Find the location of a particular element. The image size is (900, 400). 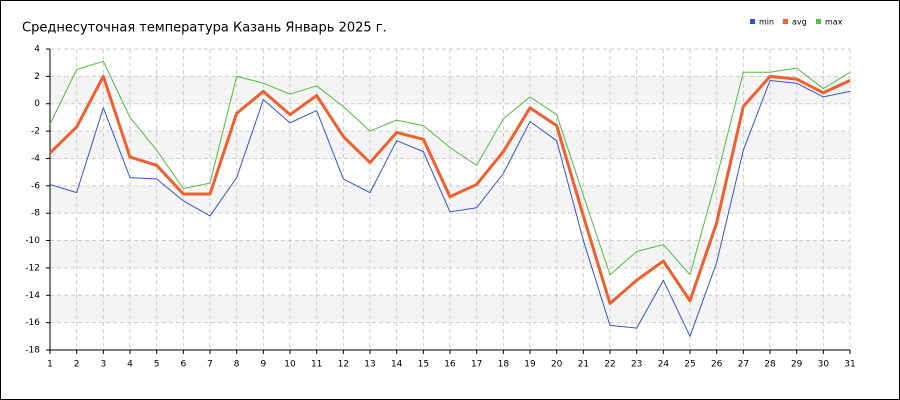

x-tick-label: 18 is located at coordinates (504, 365).